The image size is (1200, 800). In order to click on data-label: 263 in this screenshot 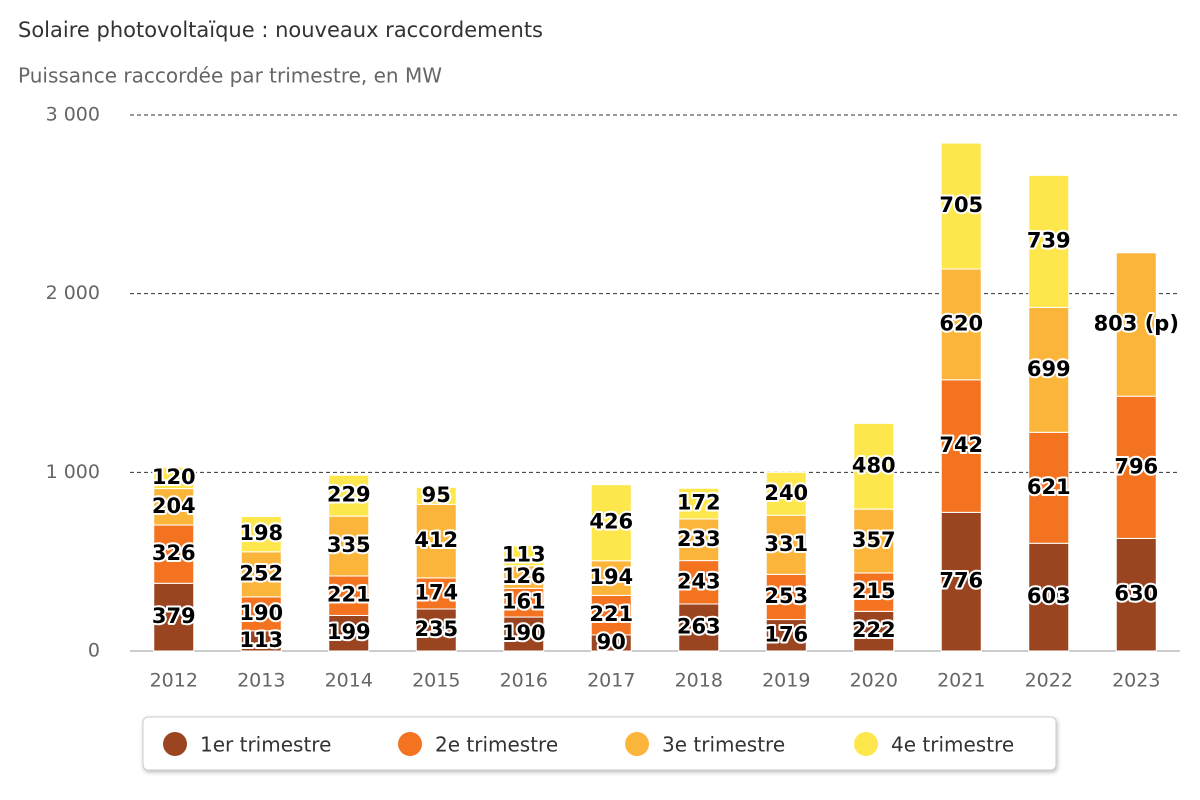, I will do `click(699, 627)`.